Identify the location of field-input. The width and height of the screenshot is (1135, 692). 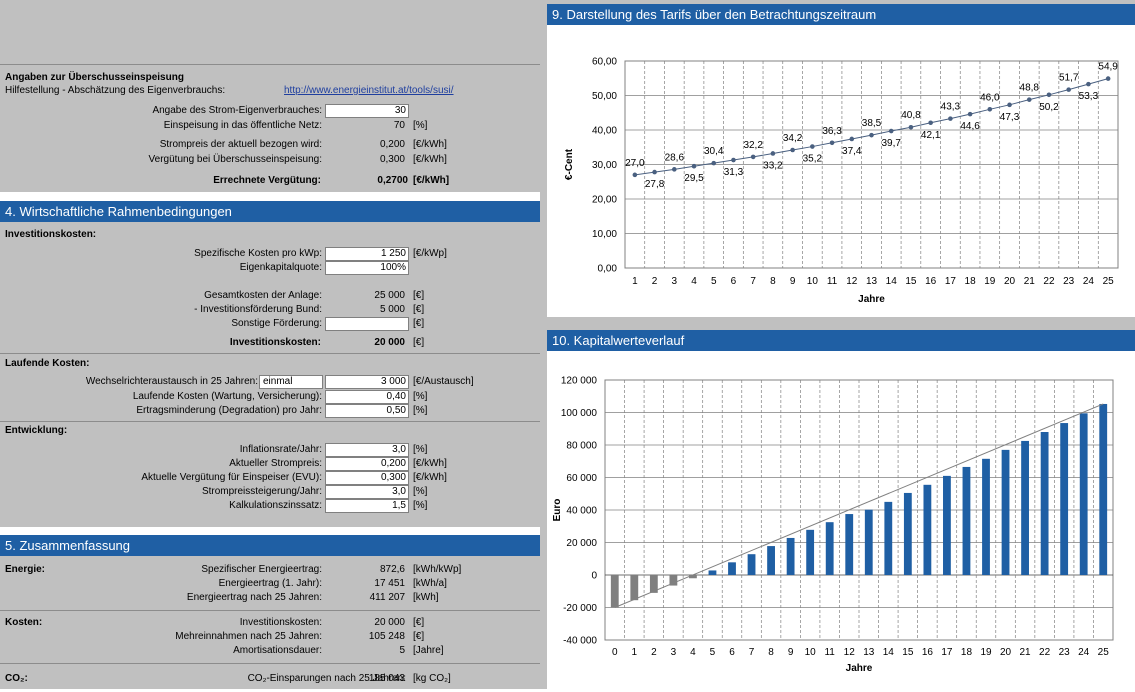
(367, 324).